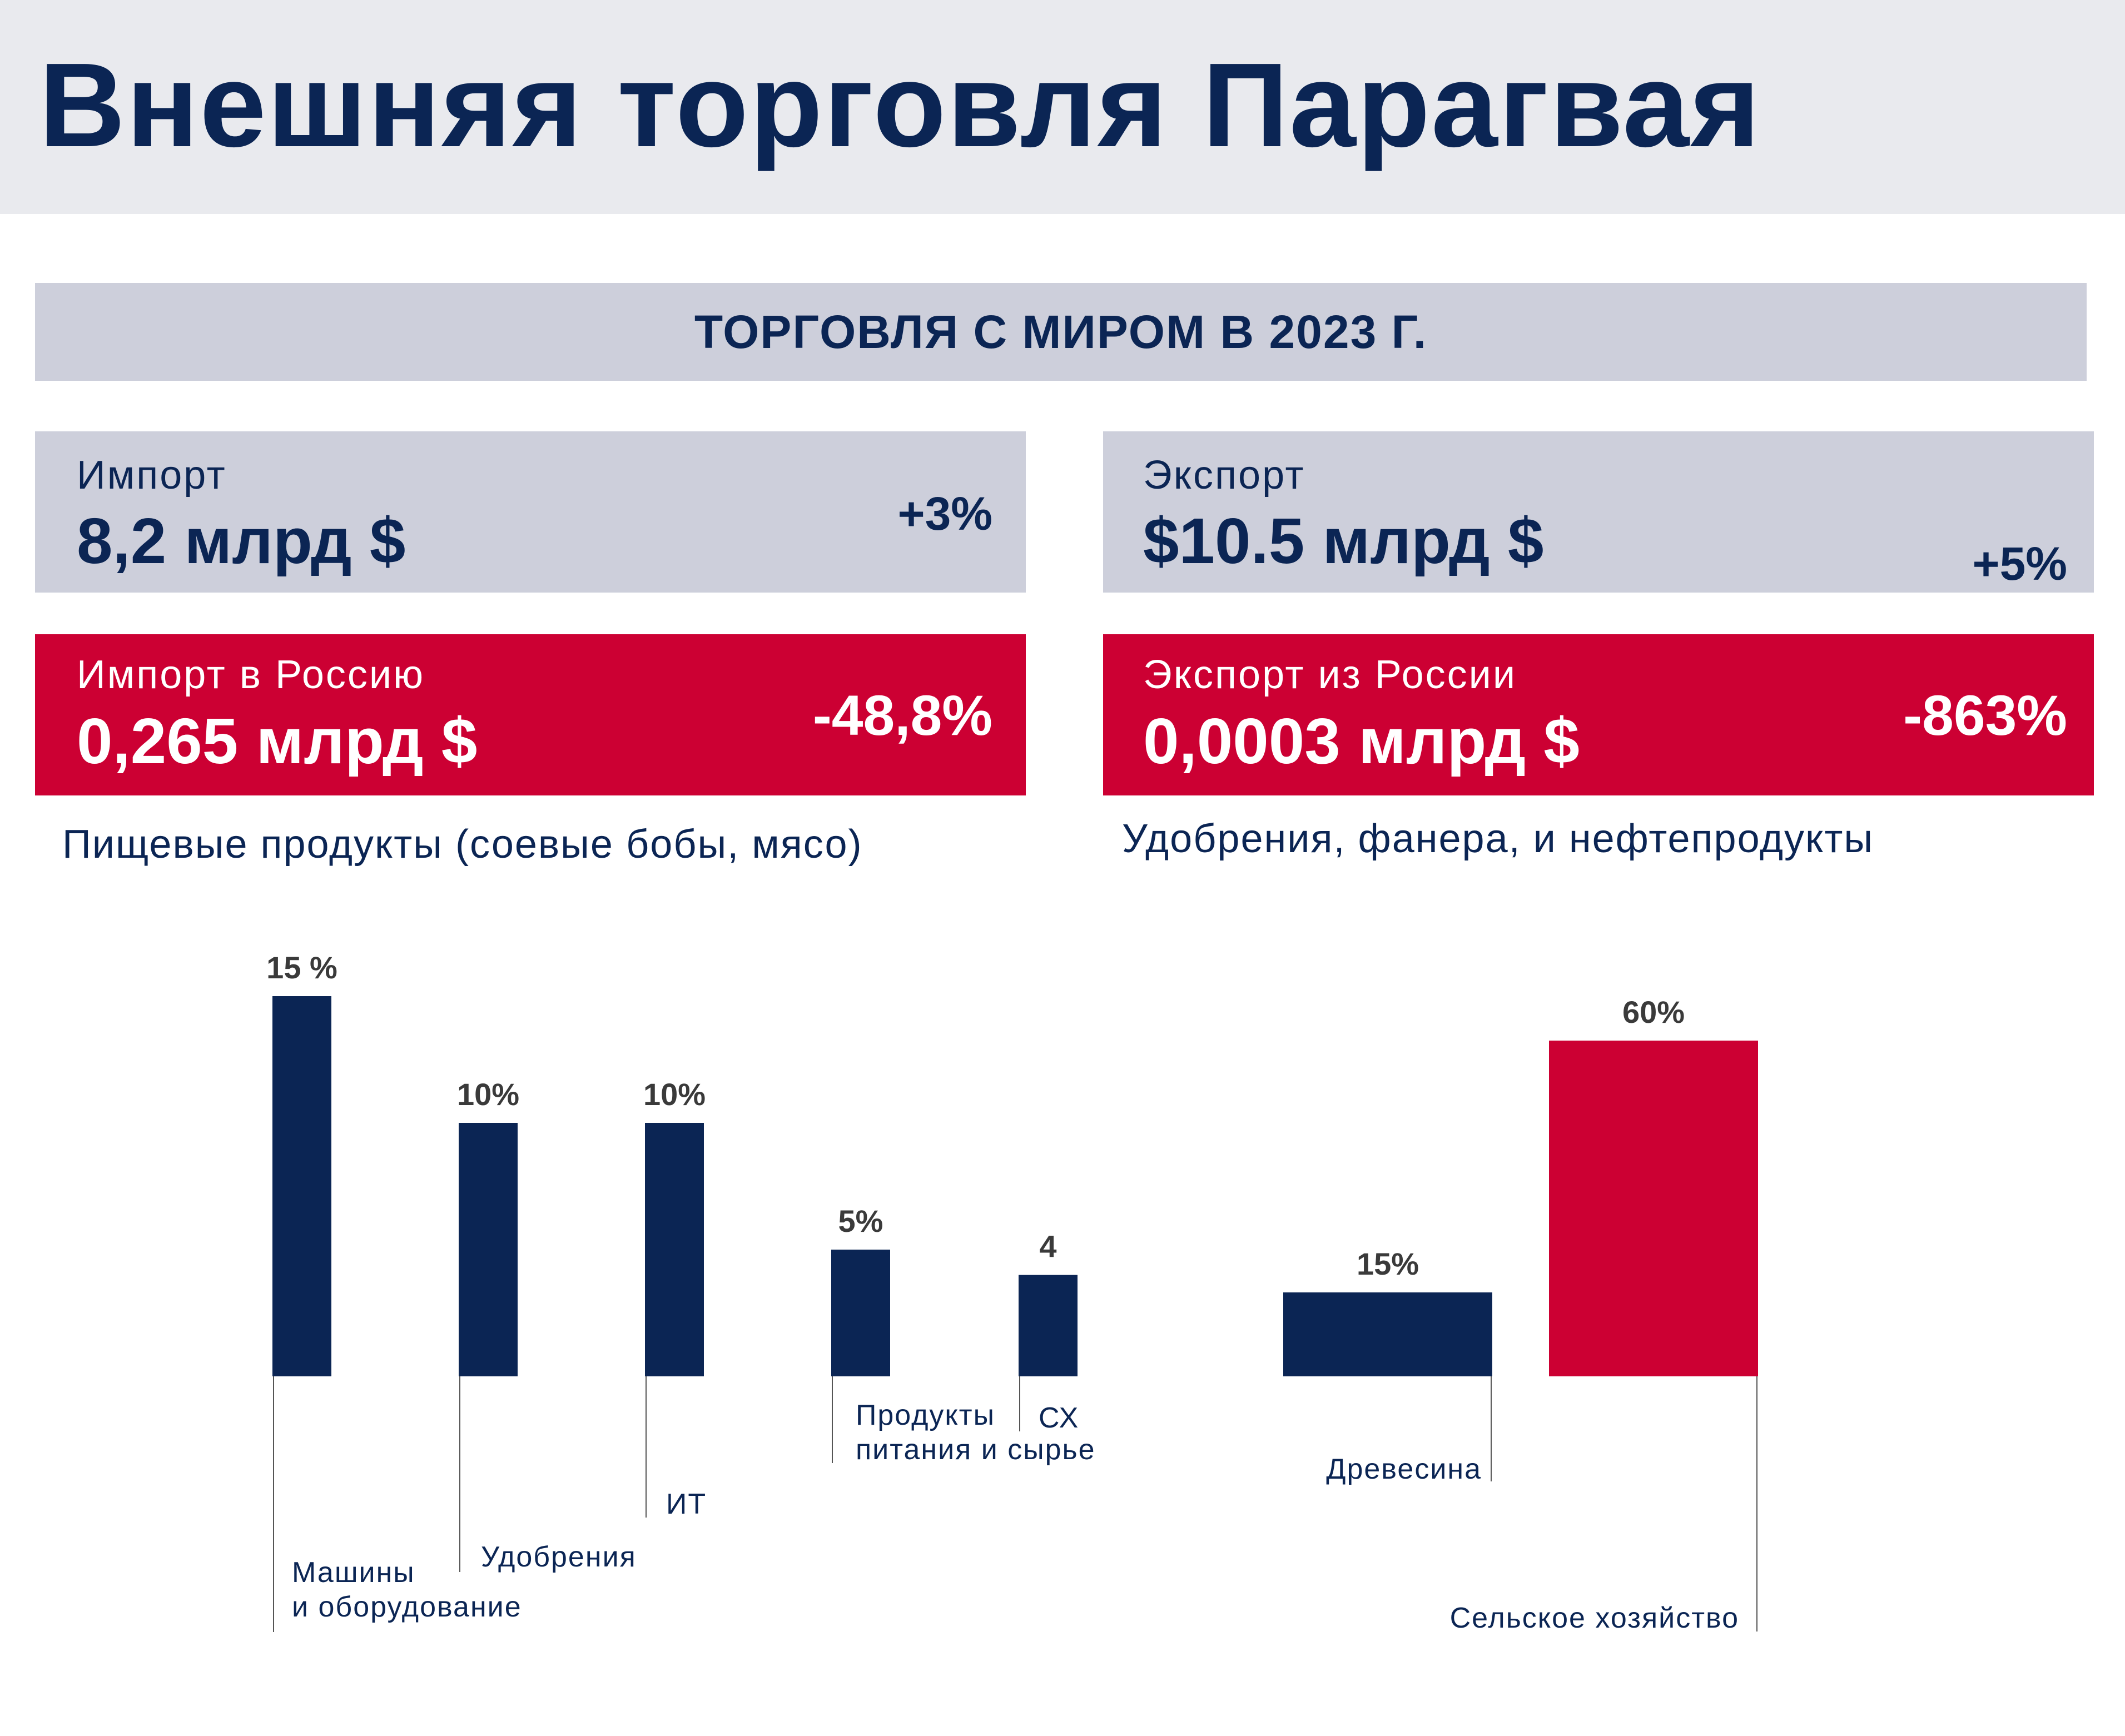 This screenshot has width=2125, height=1736. Describe the element at coordinates (1059, 1418) in the screenshot. I see `category-label: СХ` at that location.